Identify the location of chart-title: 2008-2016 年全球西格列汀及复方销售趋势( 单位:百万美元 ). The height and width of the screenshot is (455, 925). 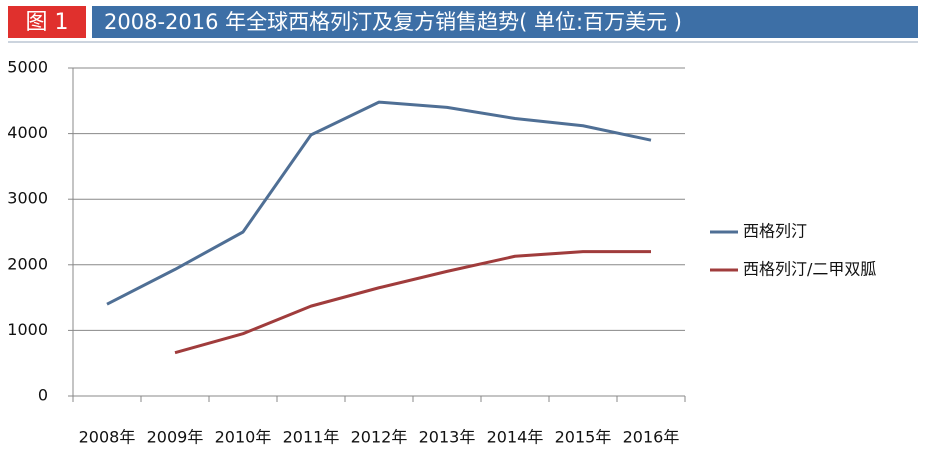
(393, 22).